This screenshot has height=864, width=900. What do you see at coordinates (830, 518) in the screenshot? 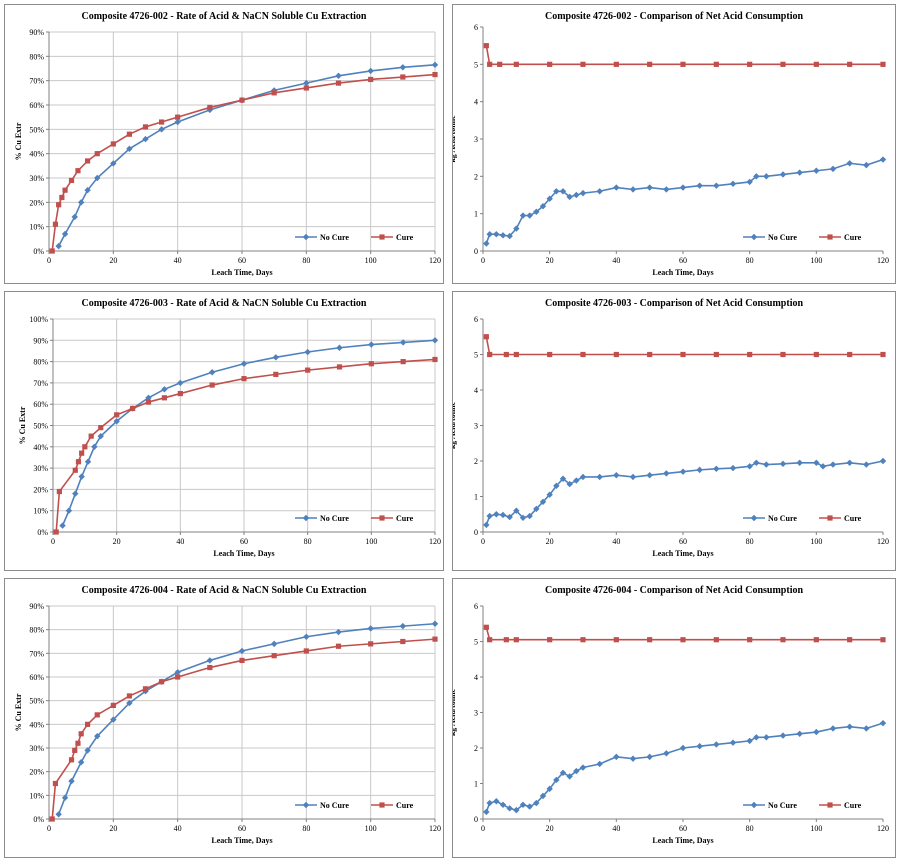
I see `legend-marker-cure` at bounding box center [830, 518].